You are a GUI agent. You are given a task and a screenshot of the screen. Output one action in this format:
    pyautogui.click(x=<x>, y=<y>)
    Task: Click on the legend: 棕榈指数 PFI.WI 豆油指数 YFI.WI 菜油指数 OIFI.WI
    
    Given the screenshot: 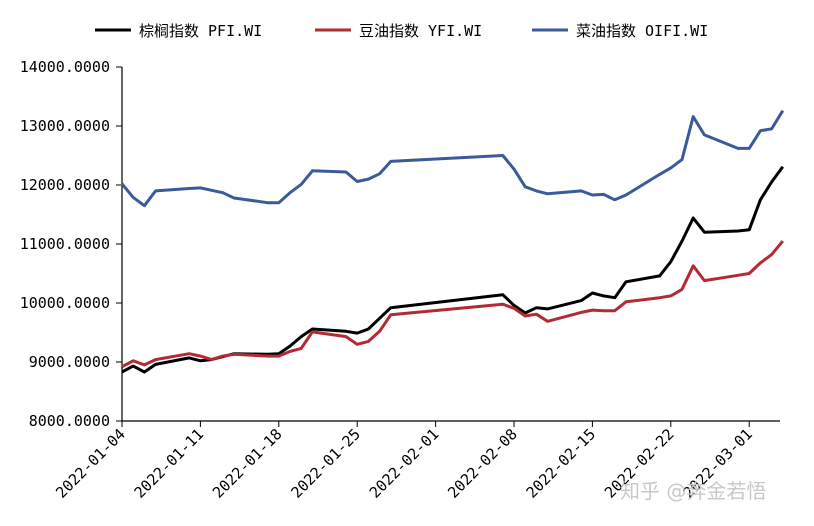 What is the action you would take?
    pyautogui.click(x=401, y=31)
    